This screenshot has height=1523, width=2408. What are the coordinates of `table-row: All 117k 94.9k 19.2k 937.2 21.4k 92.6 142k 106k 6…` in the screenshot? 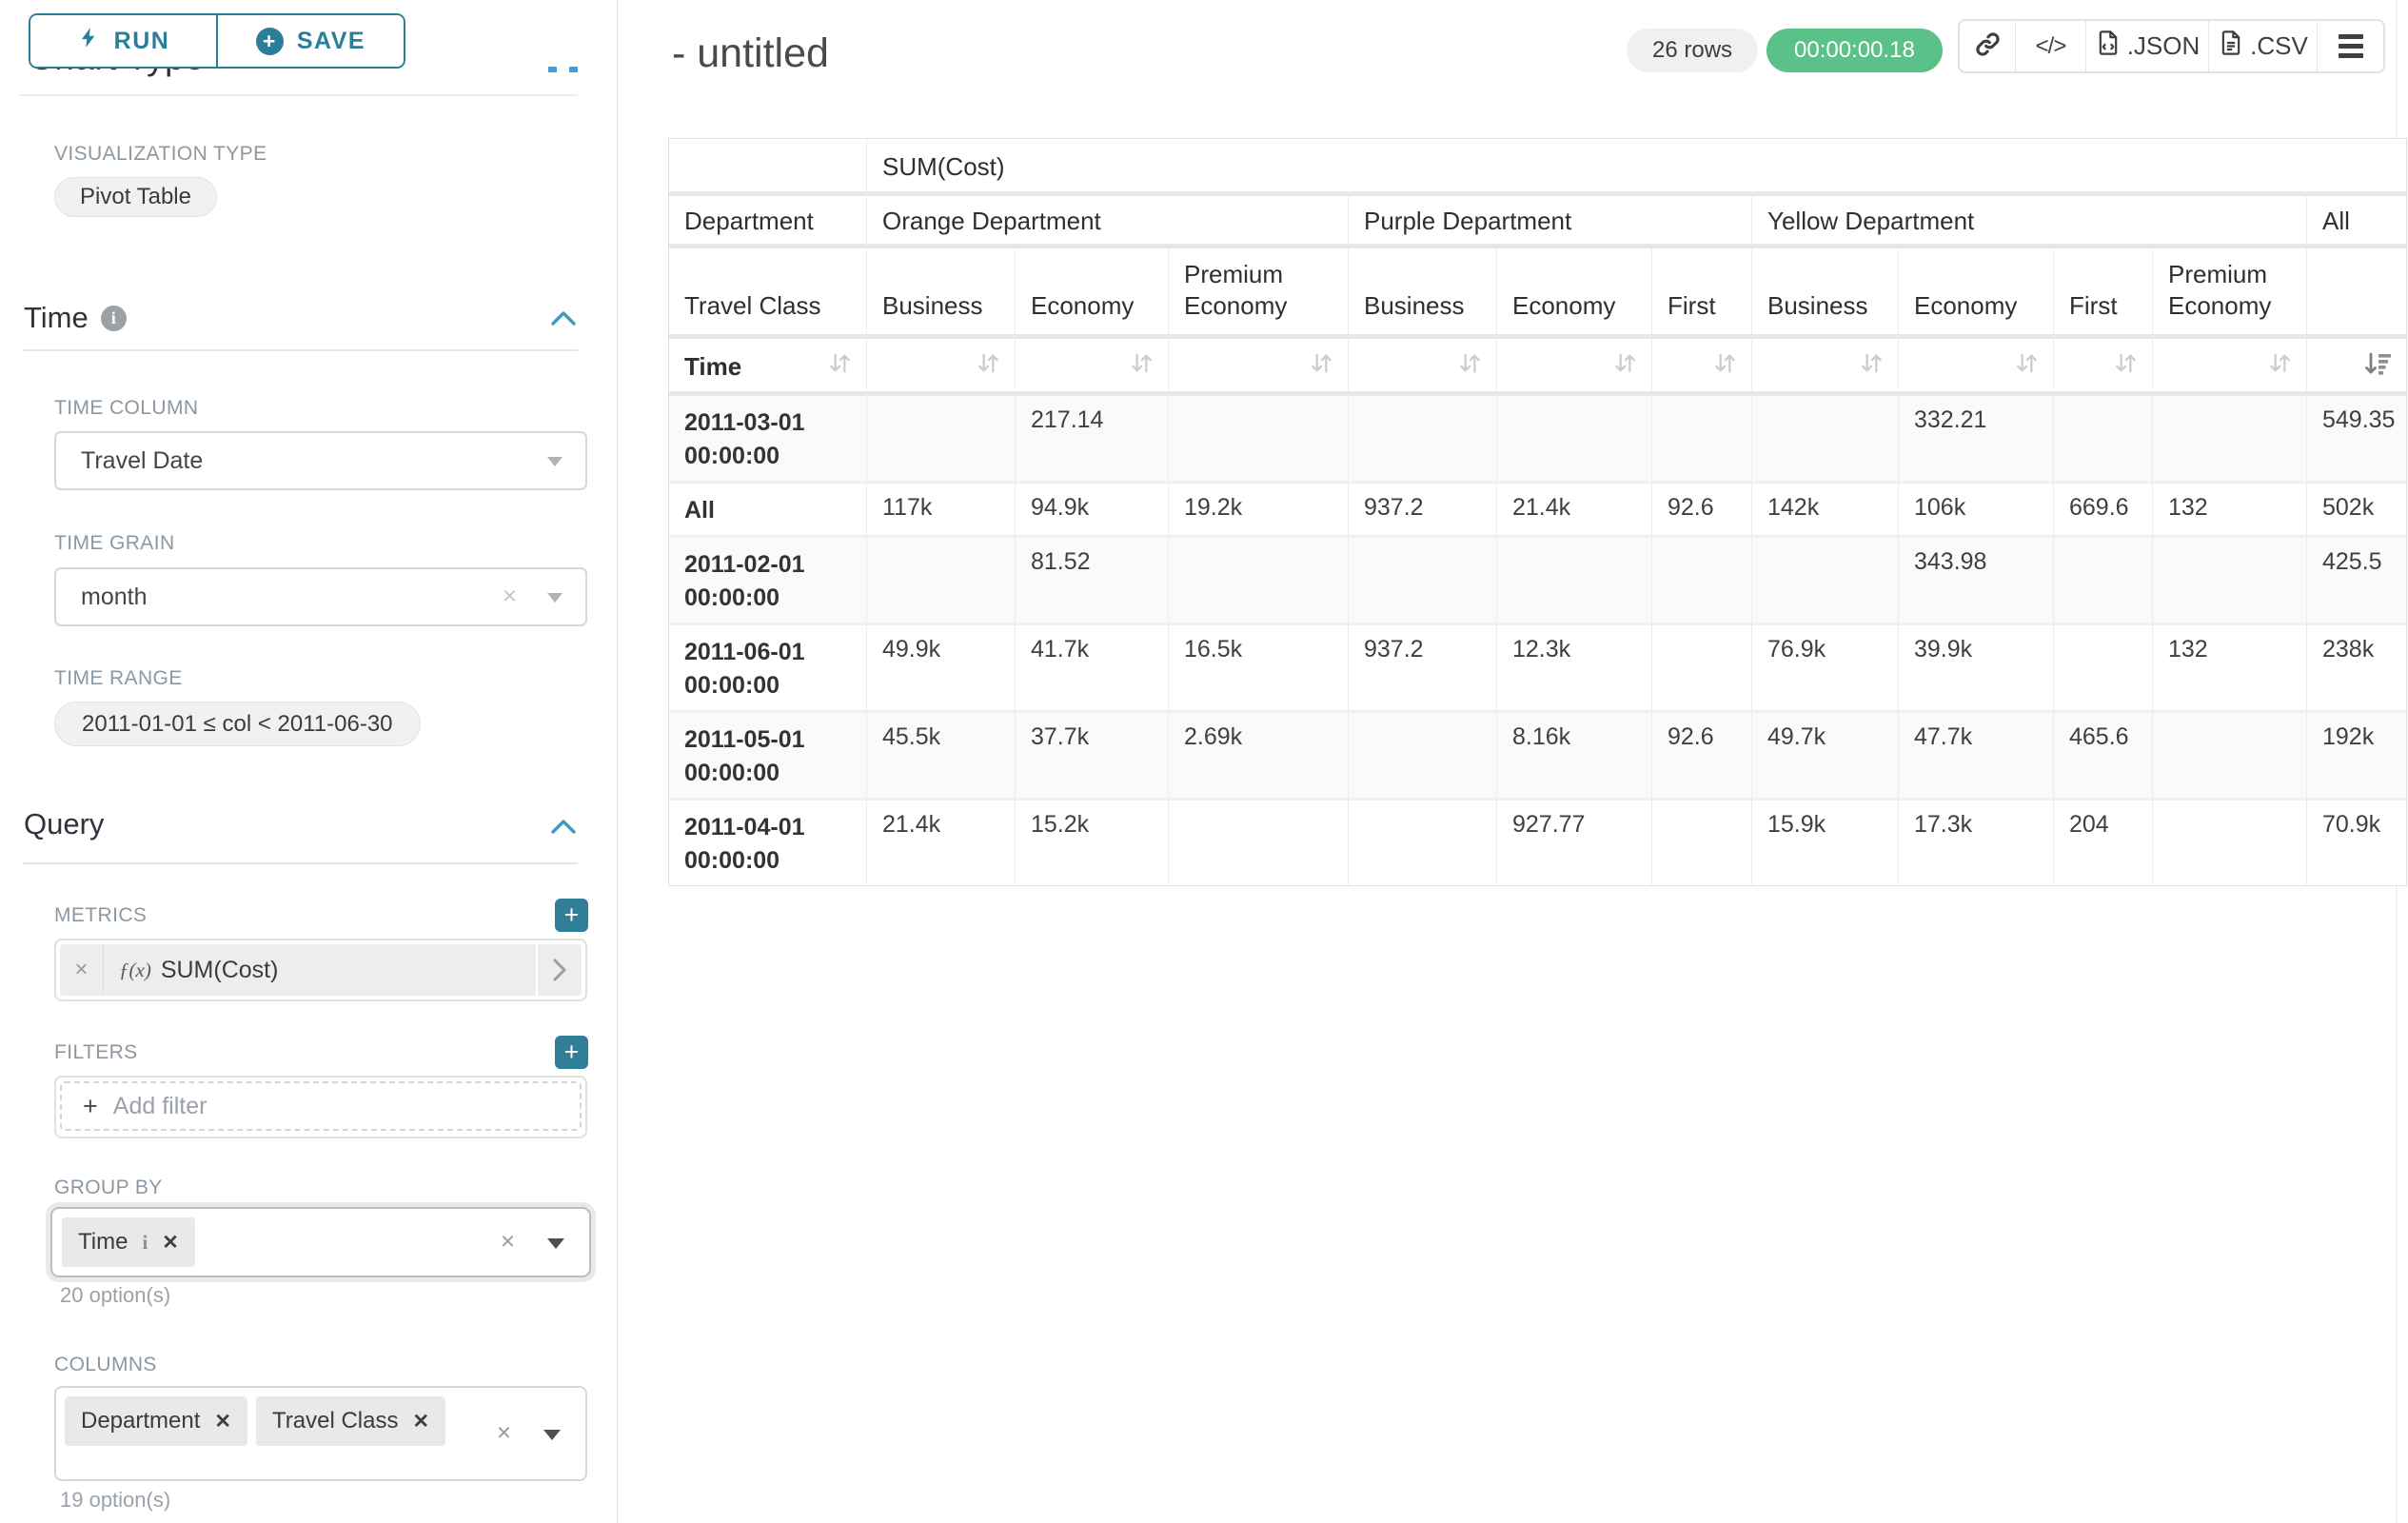 It's located at (1538, 511).